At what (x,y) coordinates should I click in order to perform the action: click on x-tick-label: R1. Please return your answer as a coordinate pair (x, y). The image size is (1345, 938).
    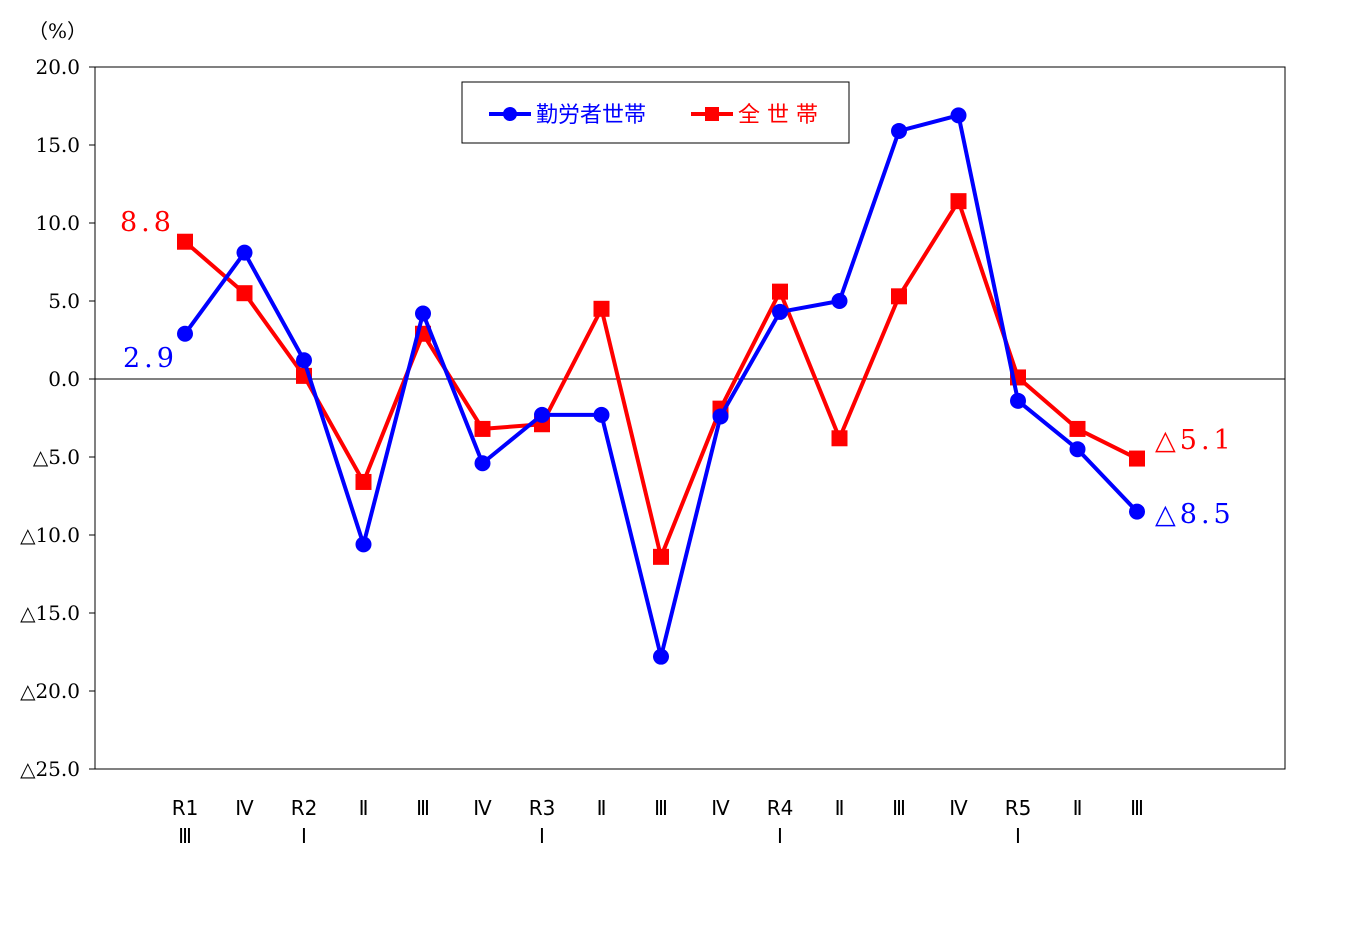
    Looking at the image, I should click on (185, 808).